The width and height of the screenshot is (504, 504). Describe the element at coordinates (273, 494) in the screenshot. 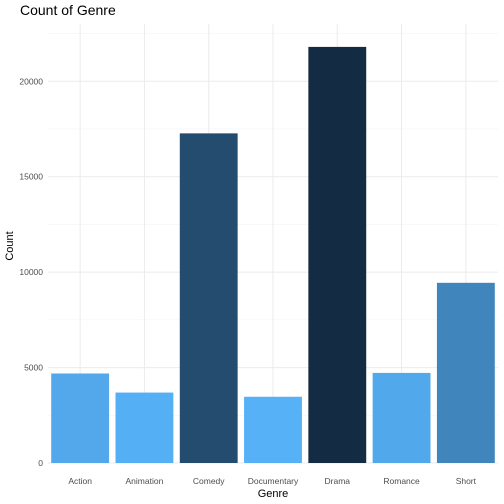

I see `x-axis-title: Genre` at that location.